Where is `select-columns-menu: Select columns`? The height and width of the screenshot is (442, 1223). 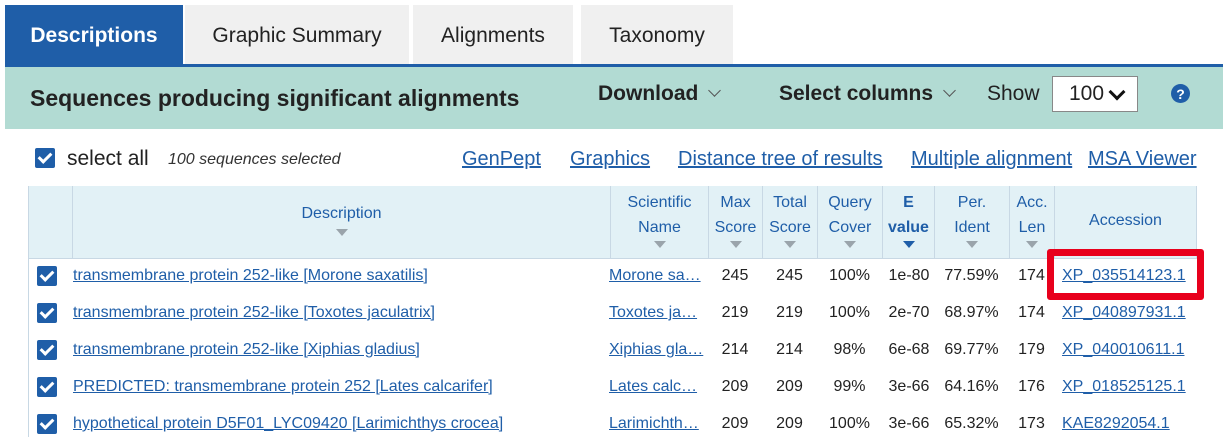 select-columns-menu: Select columns is located at coordinates (867, 94).